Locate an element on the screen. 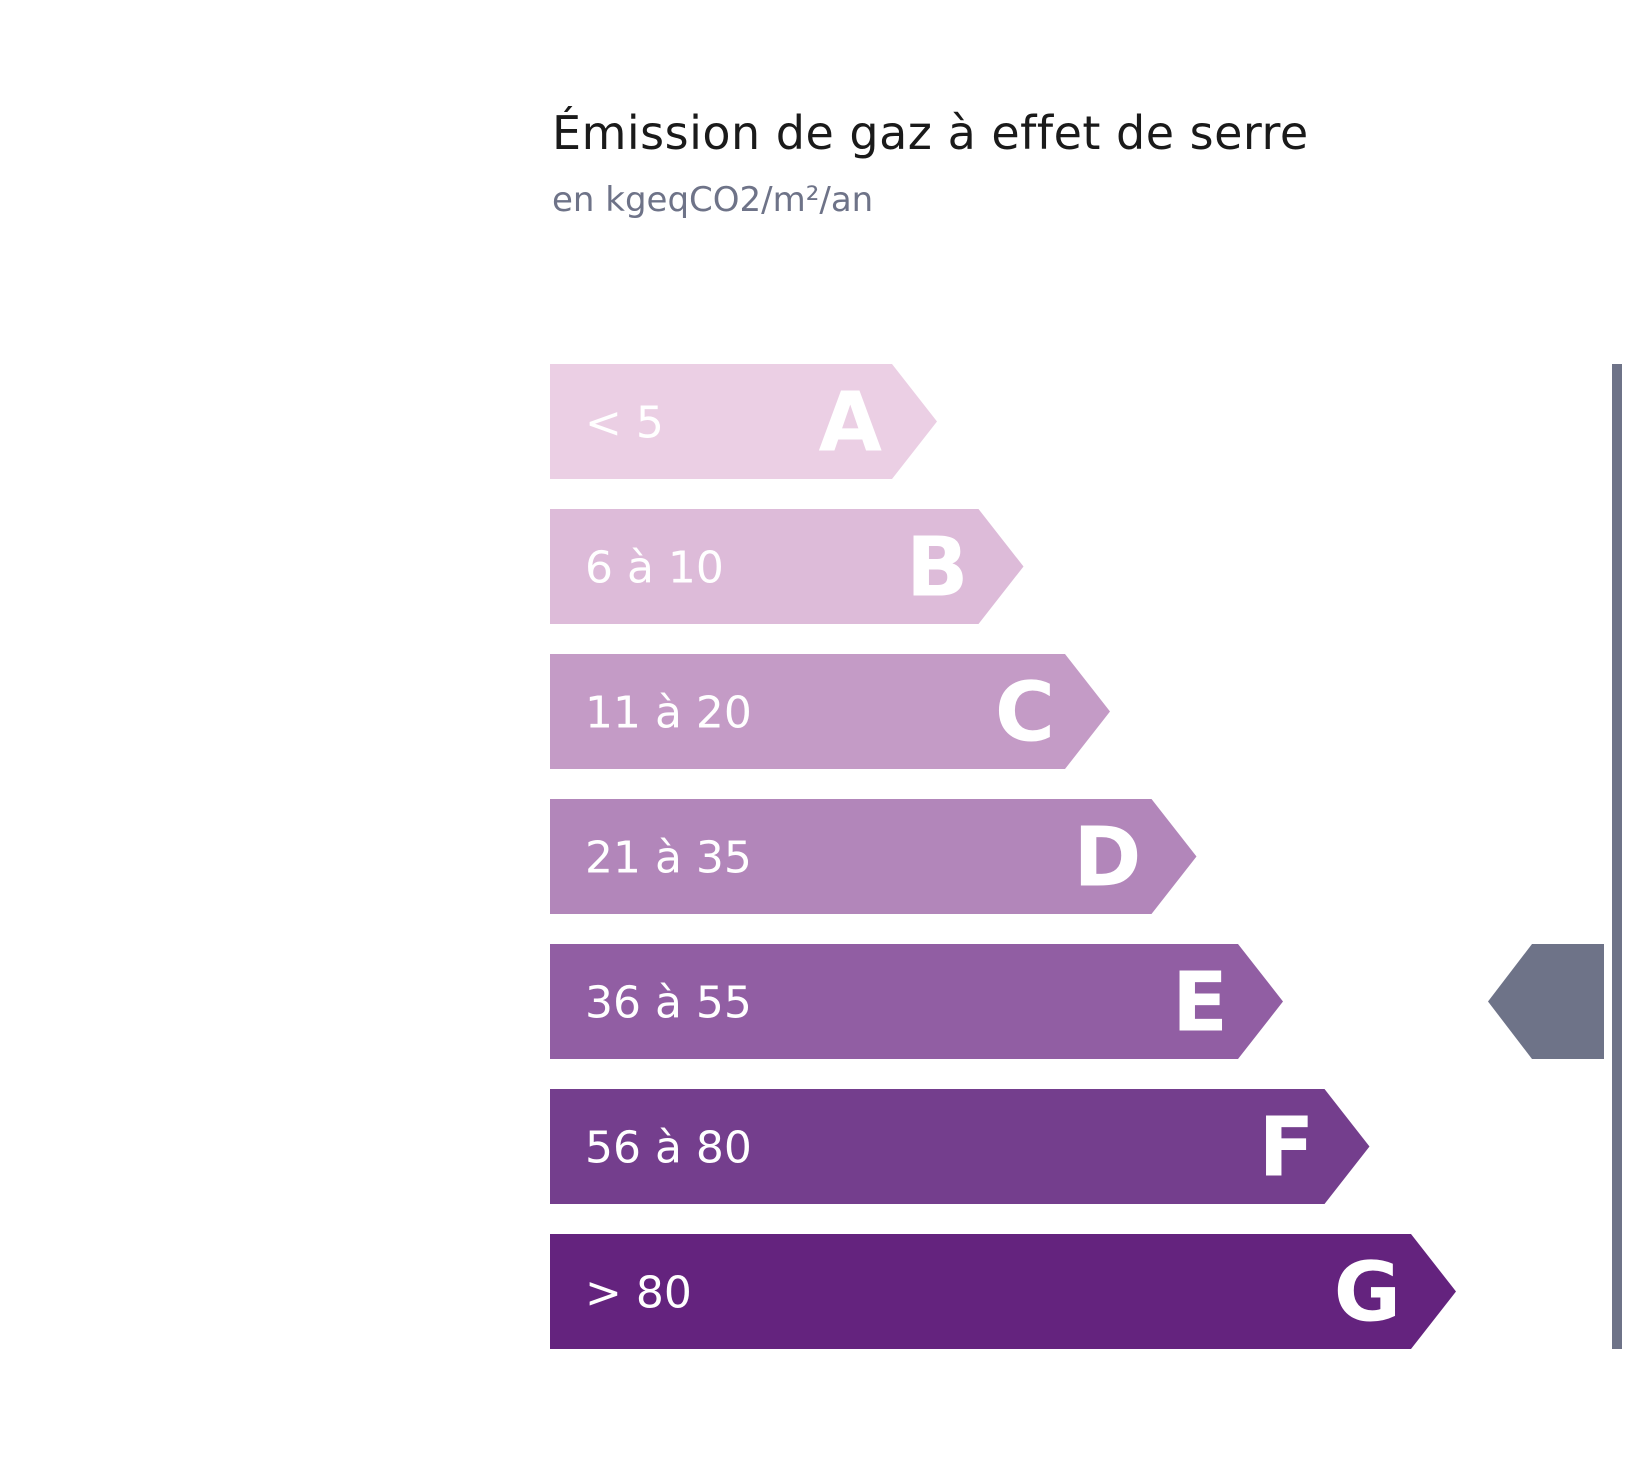 Image resolution: width=1637 pixels, height=1459 pixels. class-range-label: > 80 is located at coordinates (638, 1293).